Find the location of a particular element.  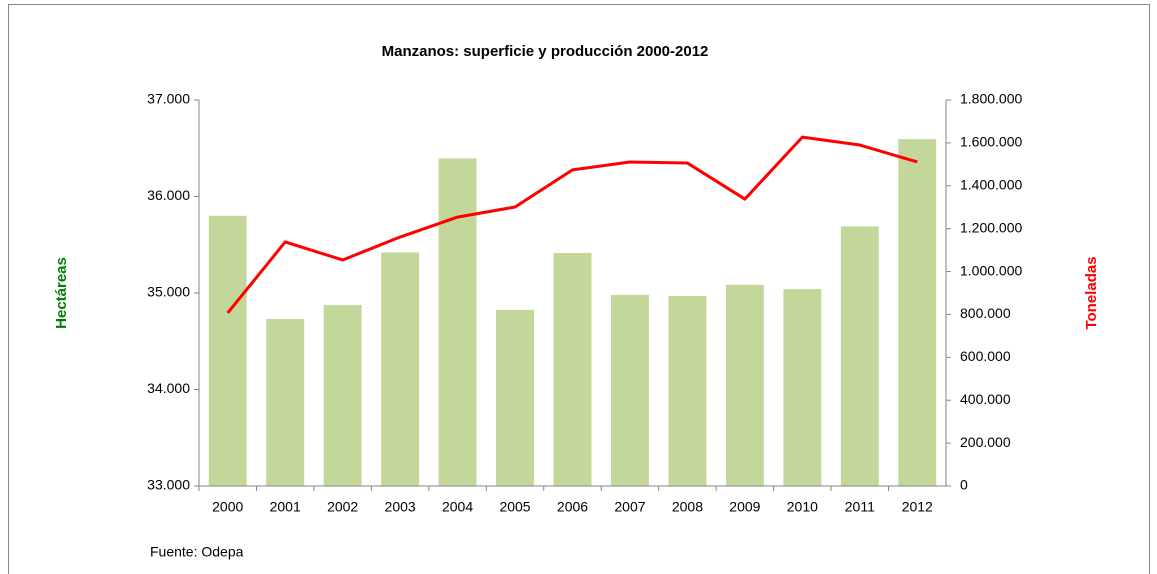

x-tick-label: 2008 is located at coordinates (687, 507).